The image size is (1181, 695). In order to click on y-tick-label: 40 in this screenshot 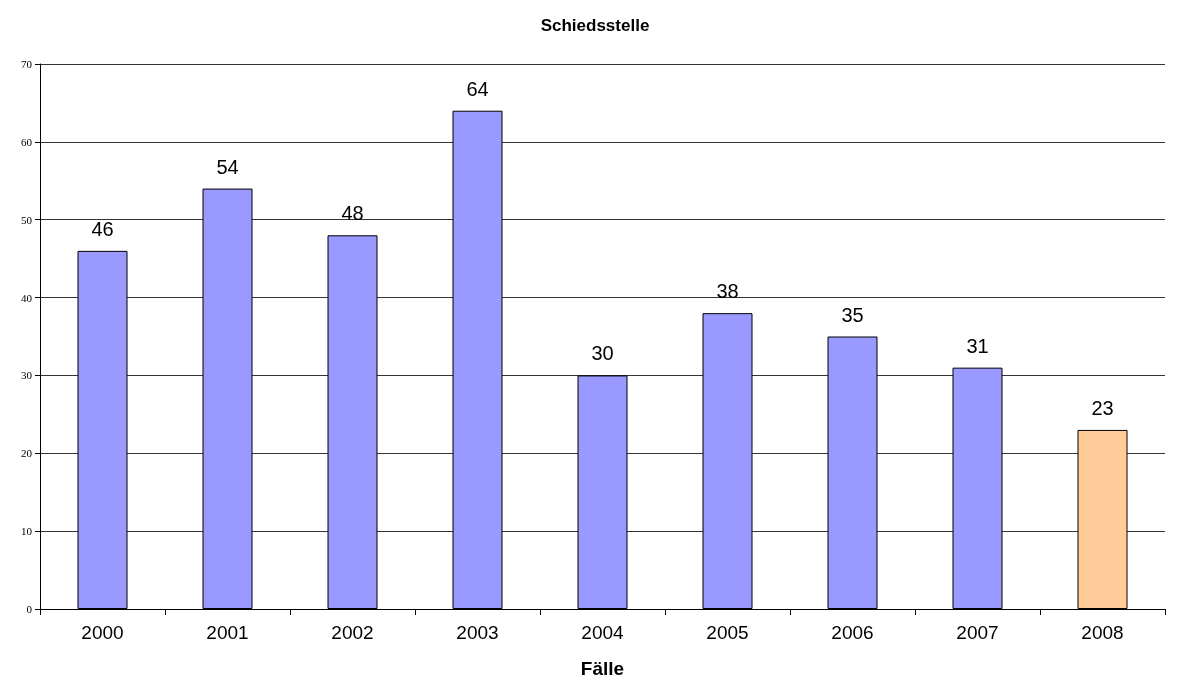, I will do `click(27, 297)`.